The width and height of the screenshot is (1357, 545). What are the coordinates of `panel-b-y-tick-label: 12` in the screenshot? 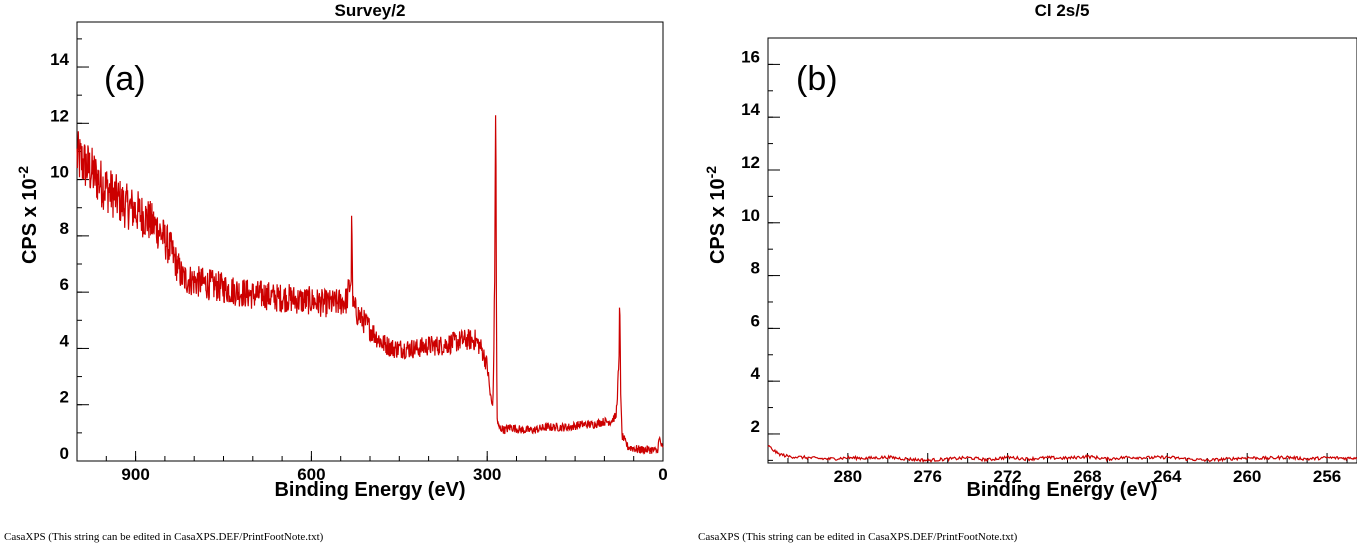 It's located at (750, 162).